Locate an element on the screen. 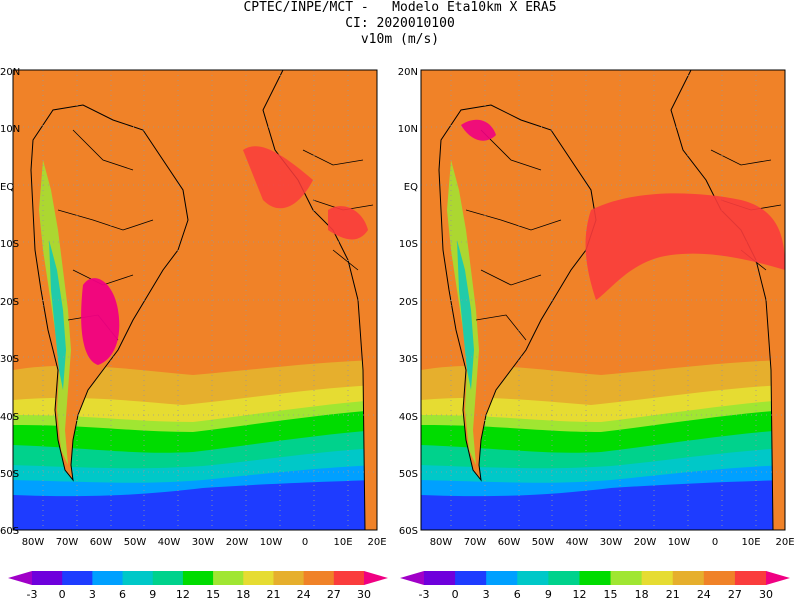 The image size is (800, 601). right-lat-label: 20S is located at coordinates (408, 302).